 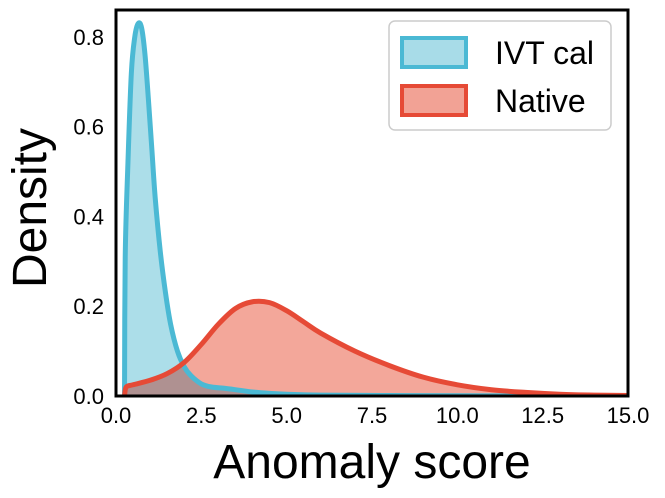 I want to click on x-axis-title: Anomaly score, so click(x=371, y=462).